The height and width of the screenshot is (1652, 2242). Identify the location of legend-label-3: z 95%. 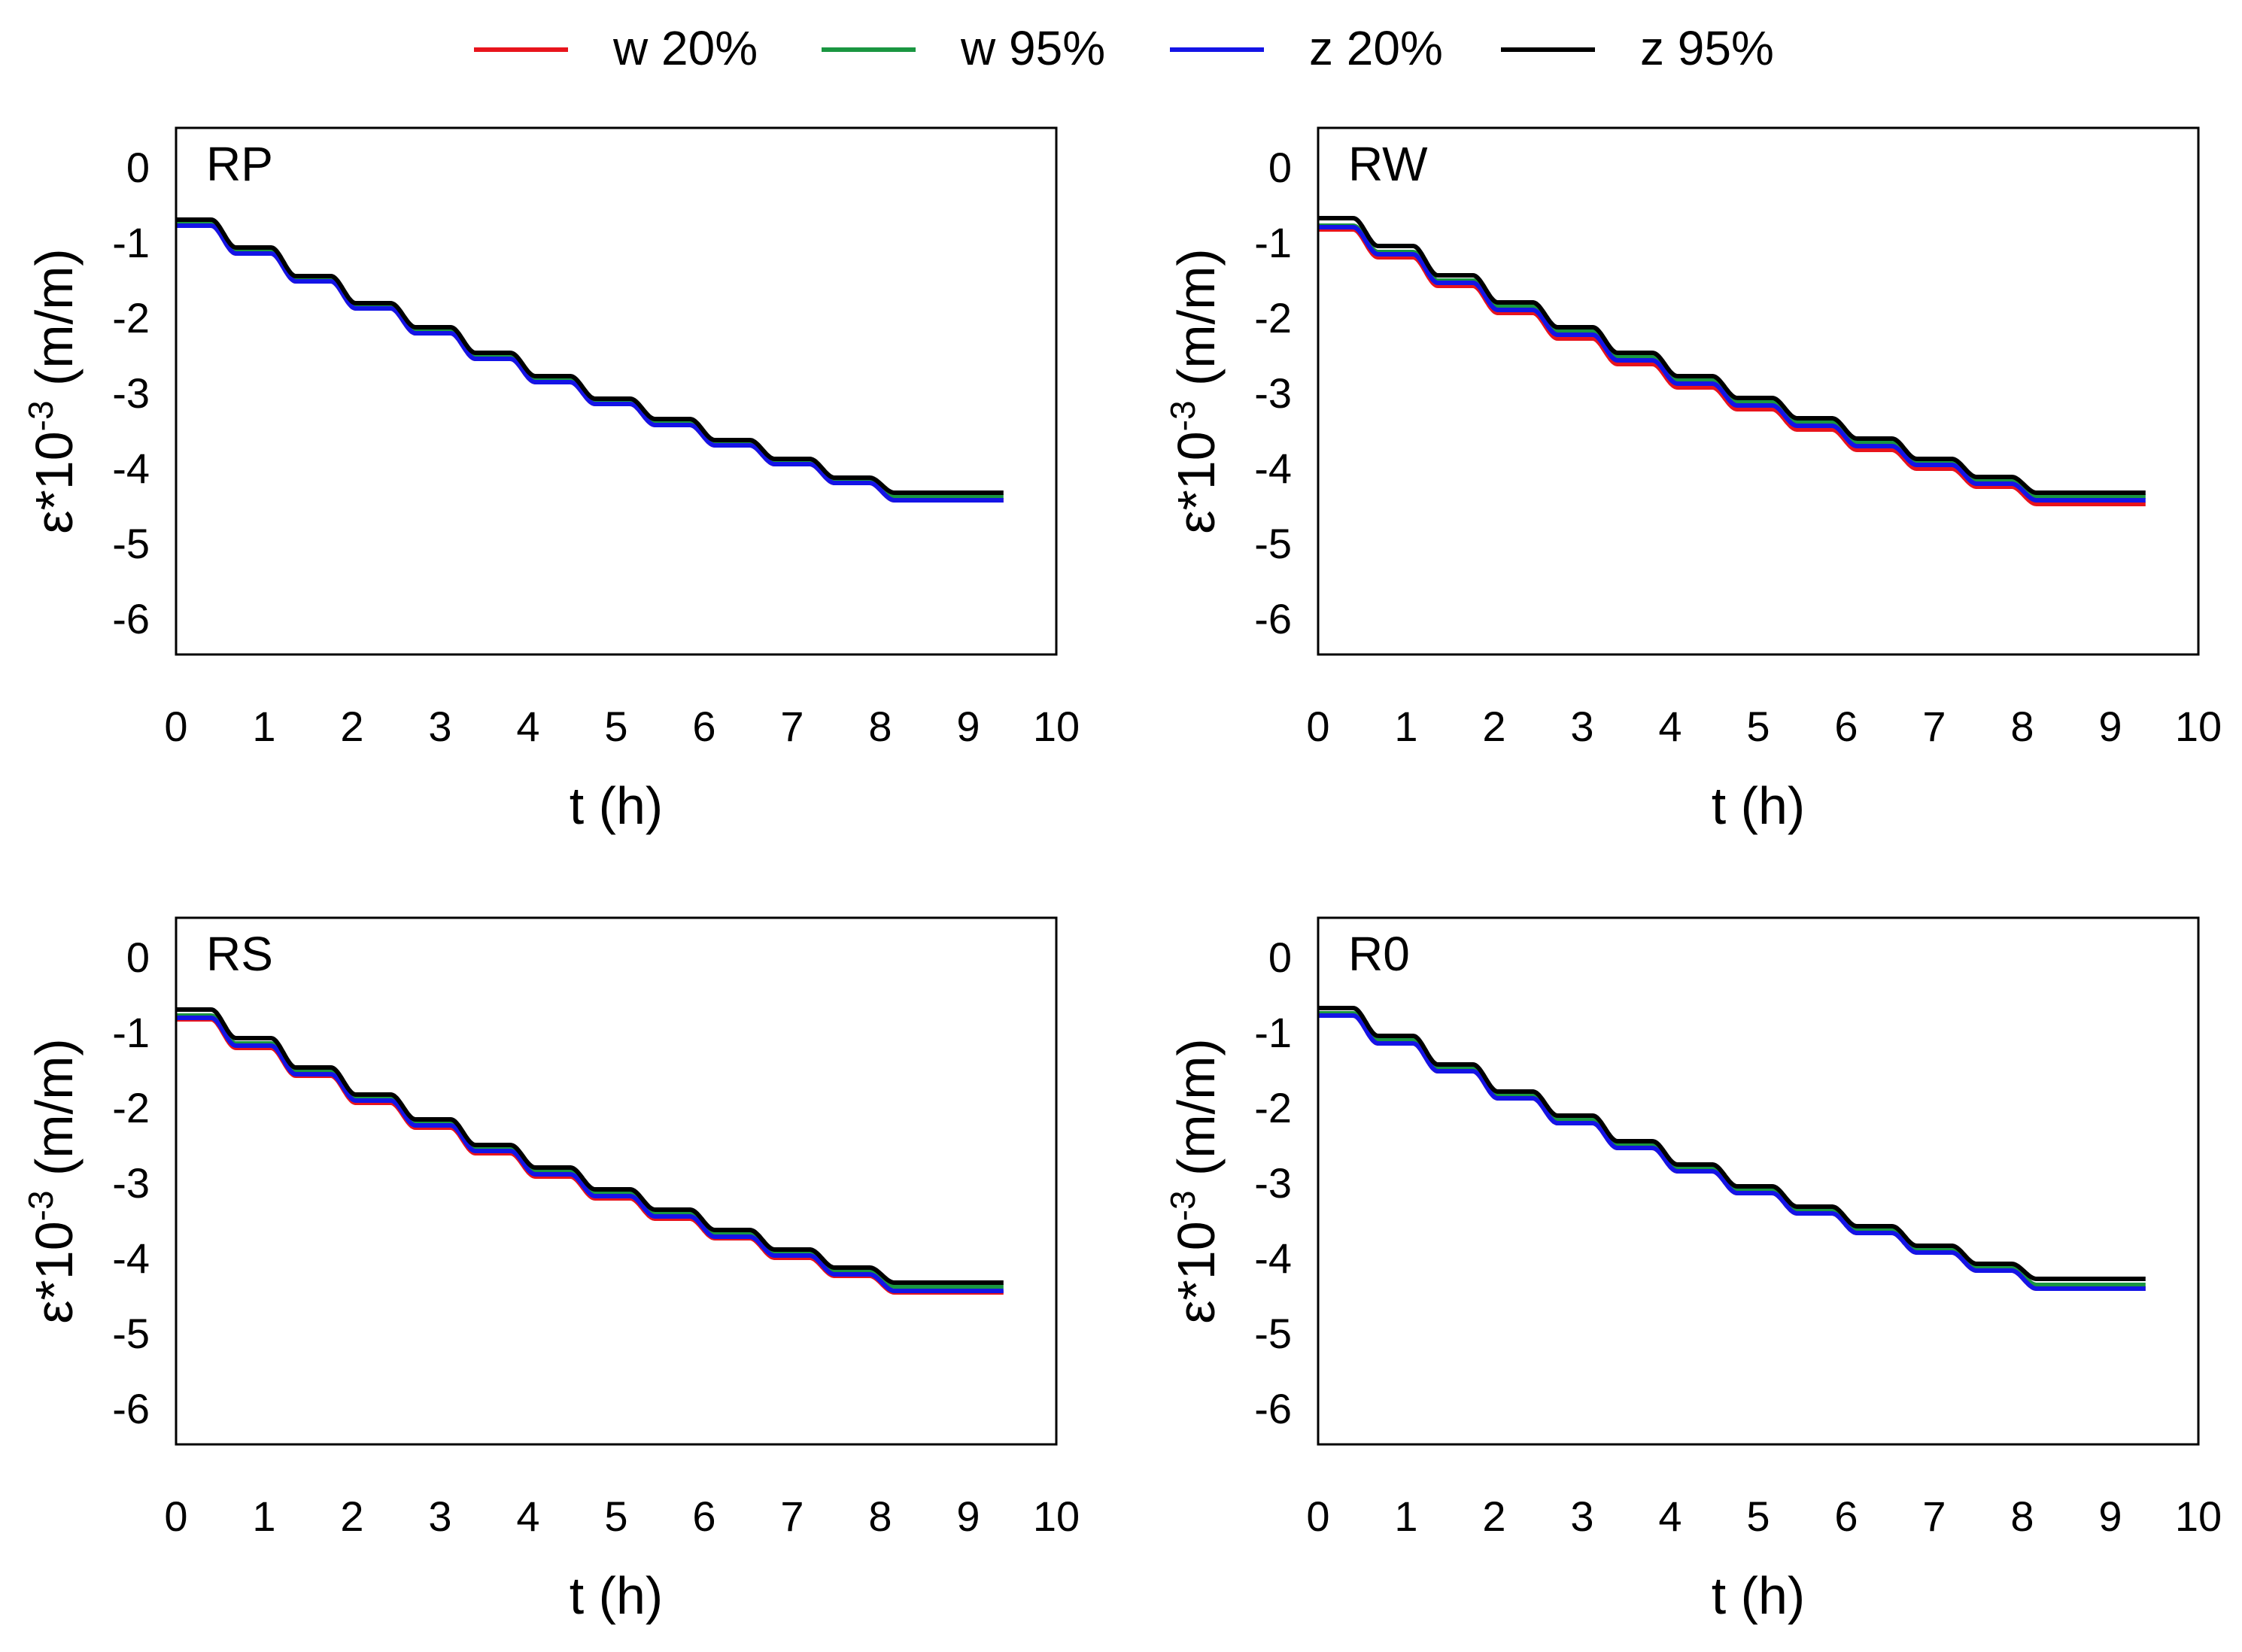
(1707, 48).